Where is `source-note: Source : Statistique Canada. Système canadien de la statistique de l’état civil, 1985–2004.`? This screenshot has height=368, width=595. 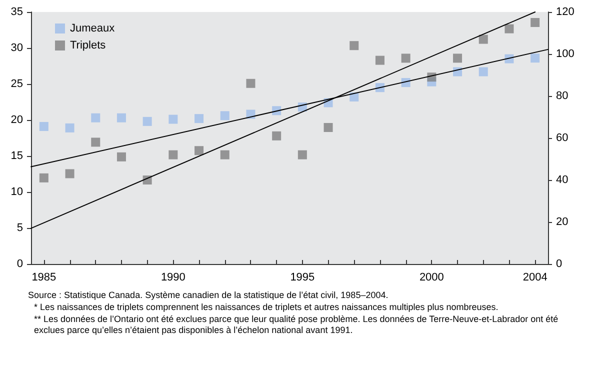 source-note: Source : Statistique Canada. Système canadien de la statistique de l’état civil, 1985–2004. is located at coordinates (209, 295).